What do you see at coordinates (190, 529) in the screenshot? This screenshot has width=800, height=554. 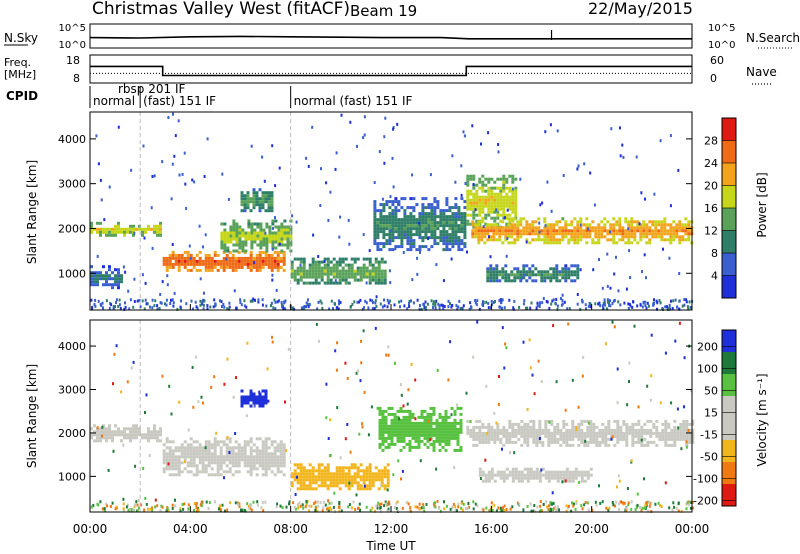 I see `x-tick-label: 04:00` at bounding box center [190, 529].